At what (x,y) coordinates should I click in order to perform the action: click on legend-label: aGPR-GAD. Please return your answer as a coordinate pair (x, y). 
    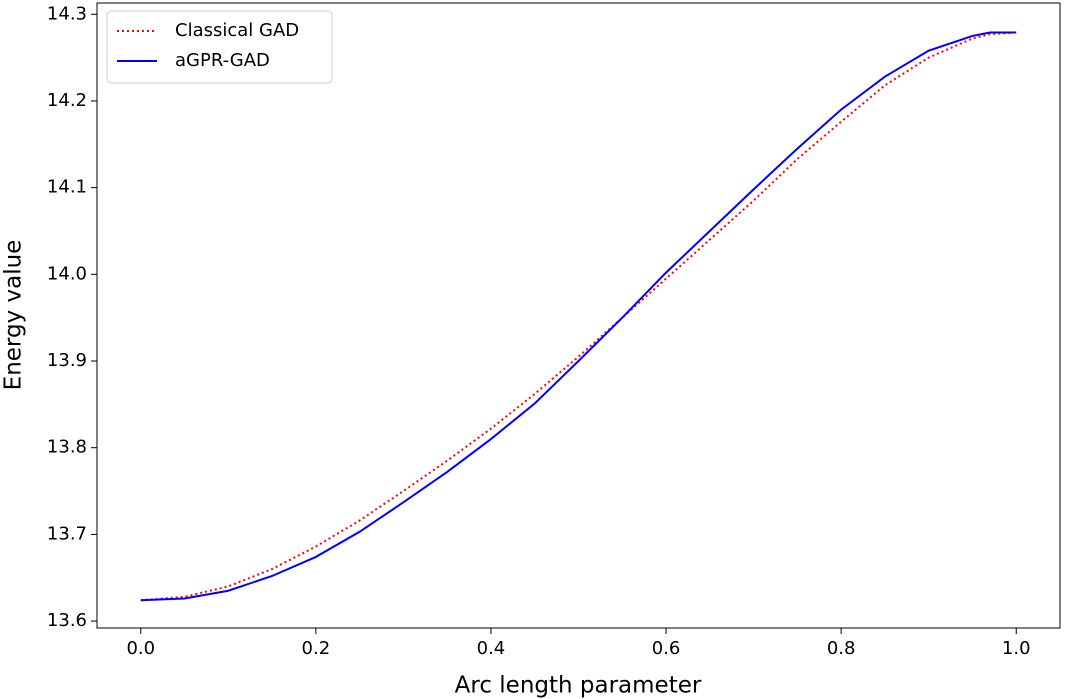
    Looking at the image, I should click on (222, 60).